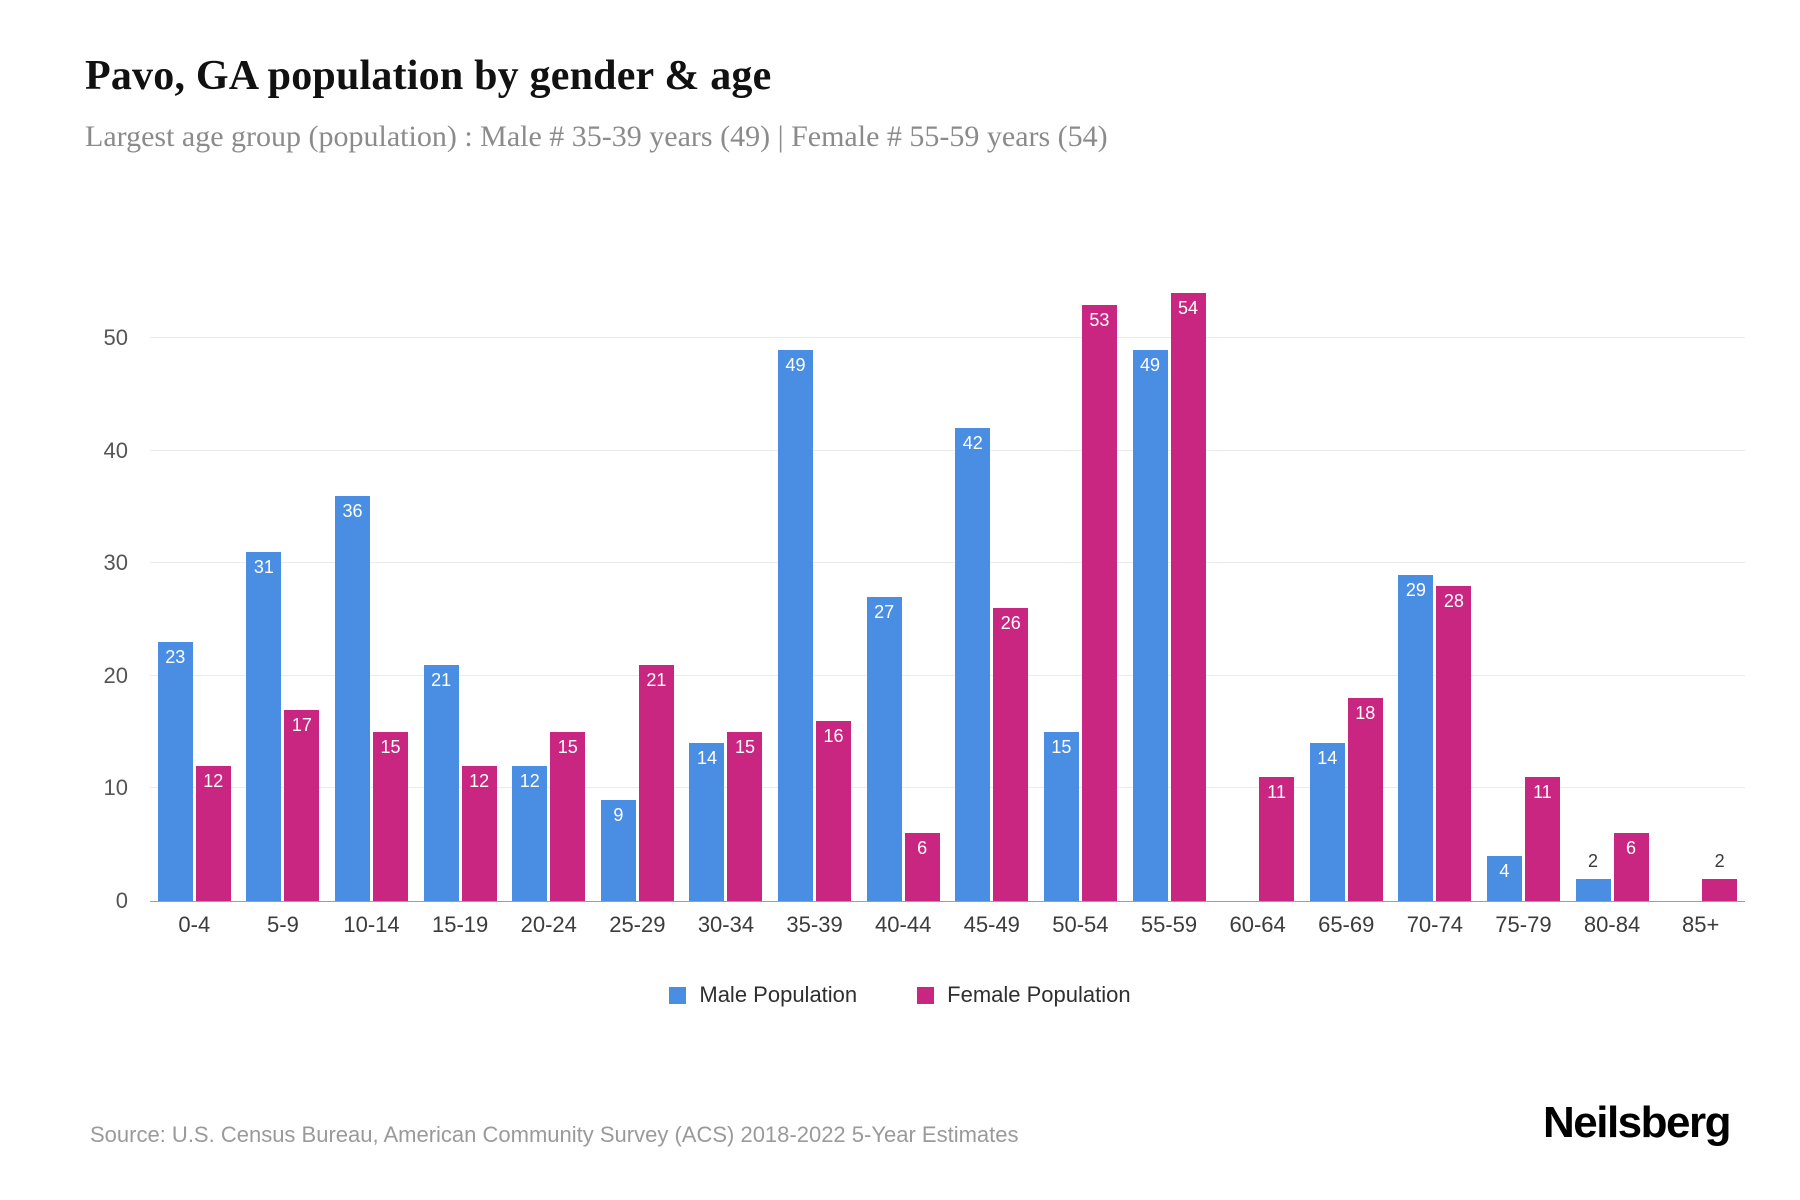 This screenshot has height=1200, width=1800. Describe the element at coordinates (706, 758) in the screenshot. I see `bar-value-label: 14` at that location.